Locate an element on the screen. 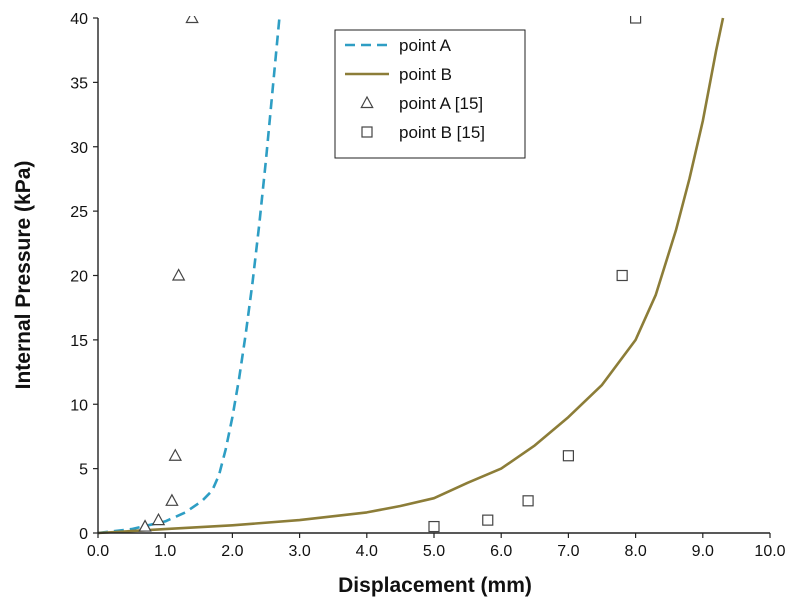 The width and height of the screenshot is (800, 613). x-tick-label: 8.0 is located at coordinates (635, 551).